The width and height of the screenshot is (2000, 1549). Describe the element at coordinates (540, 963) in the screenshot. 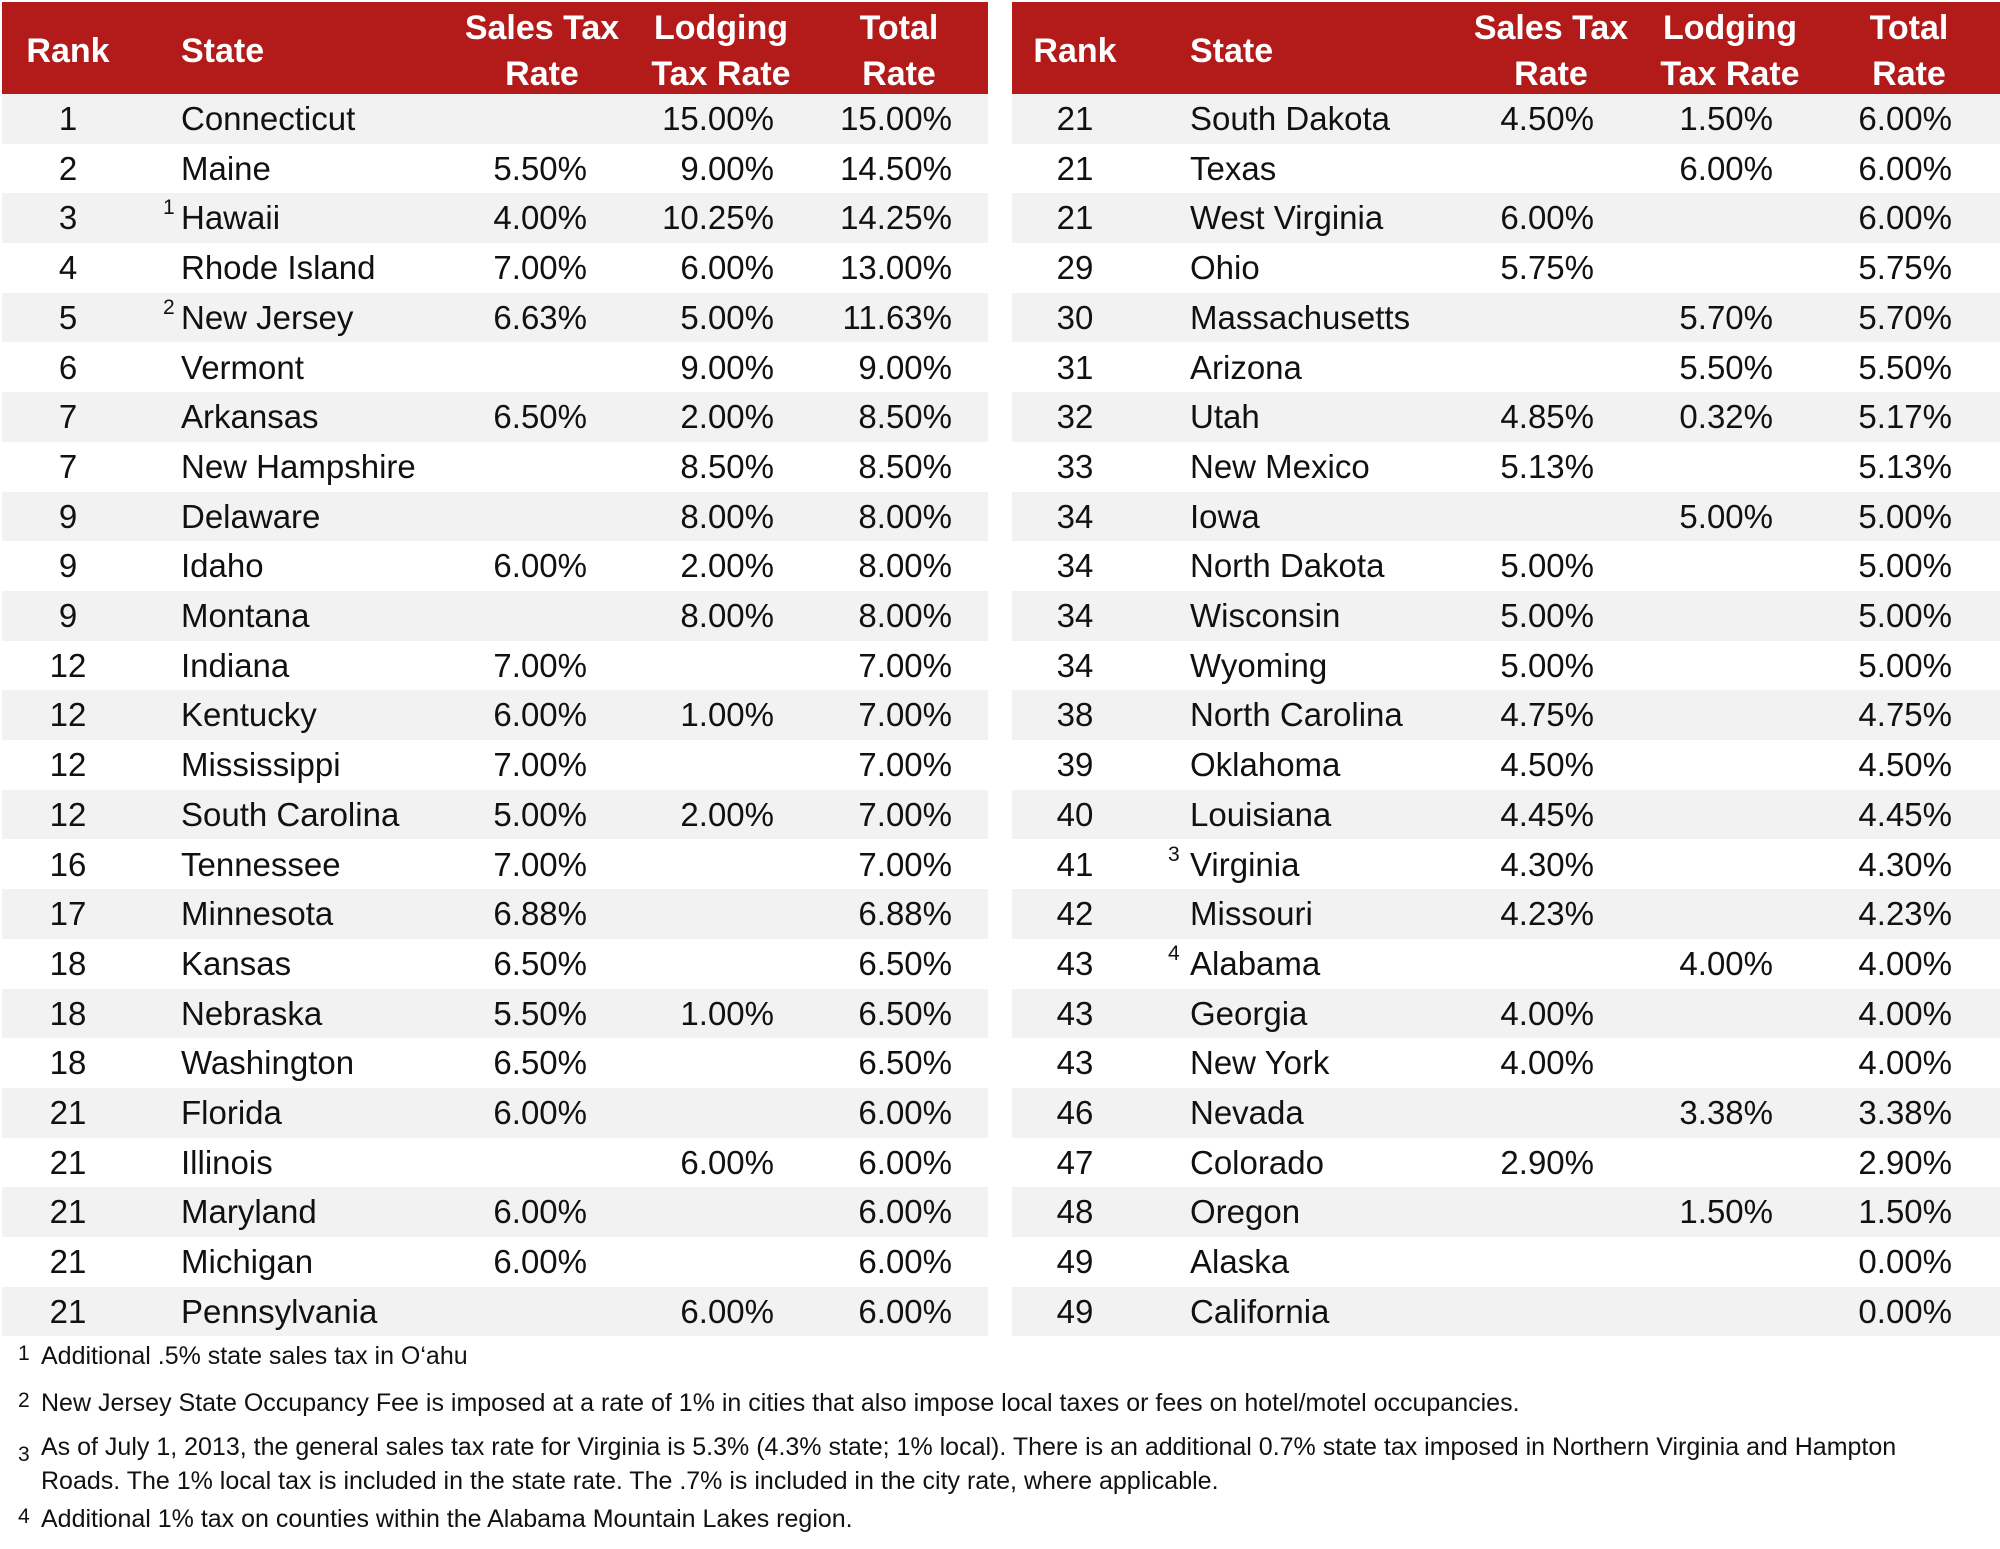

I see `sales-cell: 6.50%` at that location.